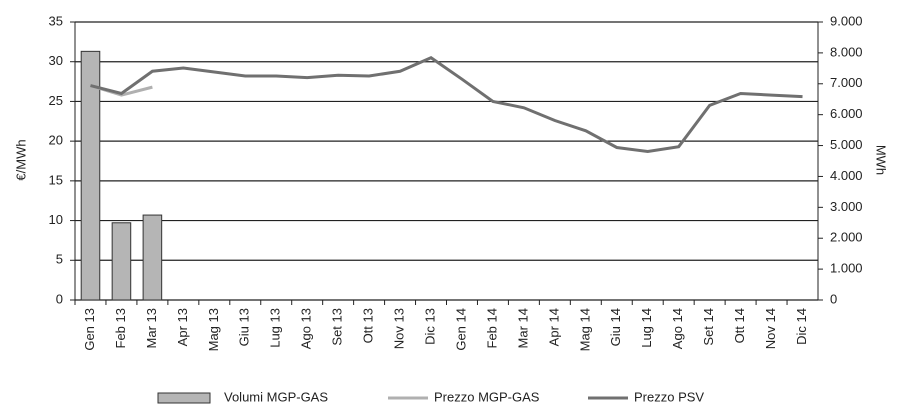 Image resolution: width=901 pixels, height=418 pixels. What do you see at coordinates (368, 325) in the screenshot?
I see `x-tick-label: Ott 13` at bounding box center [368, 325].